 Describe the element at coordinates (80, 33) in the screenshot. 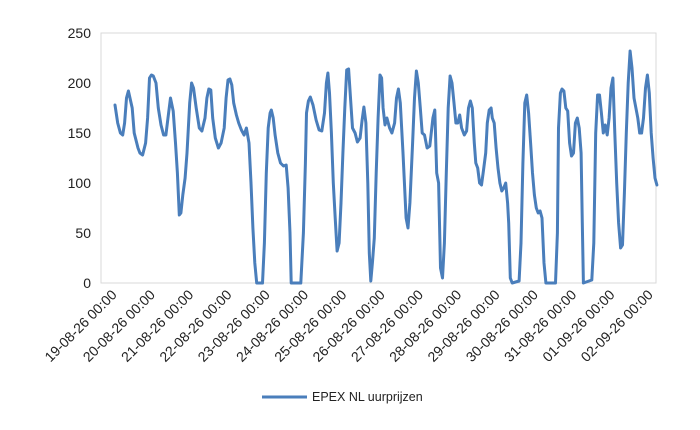

I see `y-tick-label: 250` at that location.